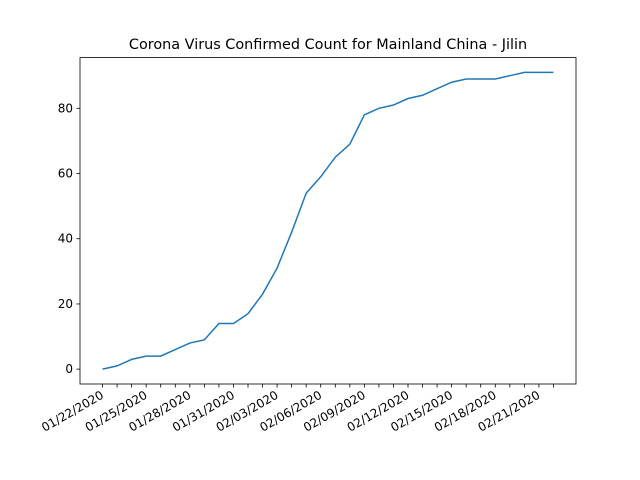 The width and height of the screenshot is (640, 480). I want to click on y-tick-label: 60, so click(65, 174).